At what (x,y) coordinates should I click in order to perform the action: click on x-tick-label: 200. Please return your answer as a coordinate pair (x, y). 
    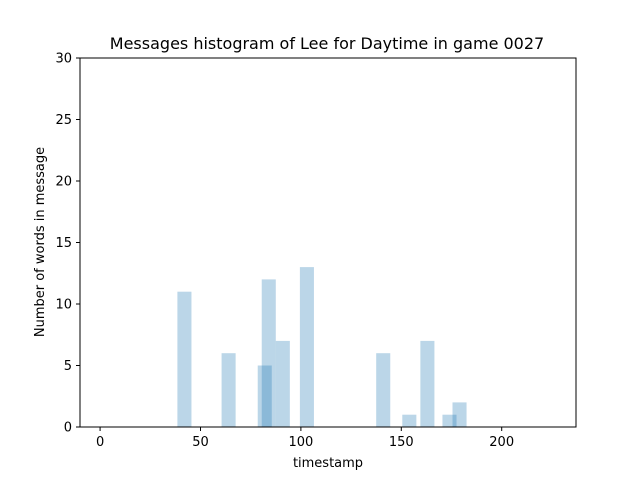
    Looking at the image, I should click on (501, 442).